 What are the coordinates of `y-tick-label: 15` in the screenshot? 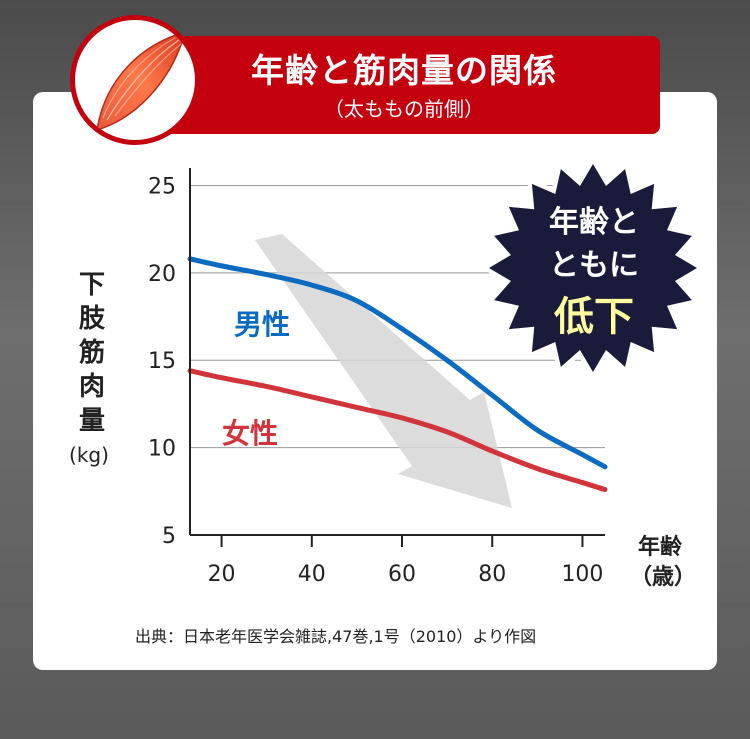 It's located at (162, 361).